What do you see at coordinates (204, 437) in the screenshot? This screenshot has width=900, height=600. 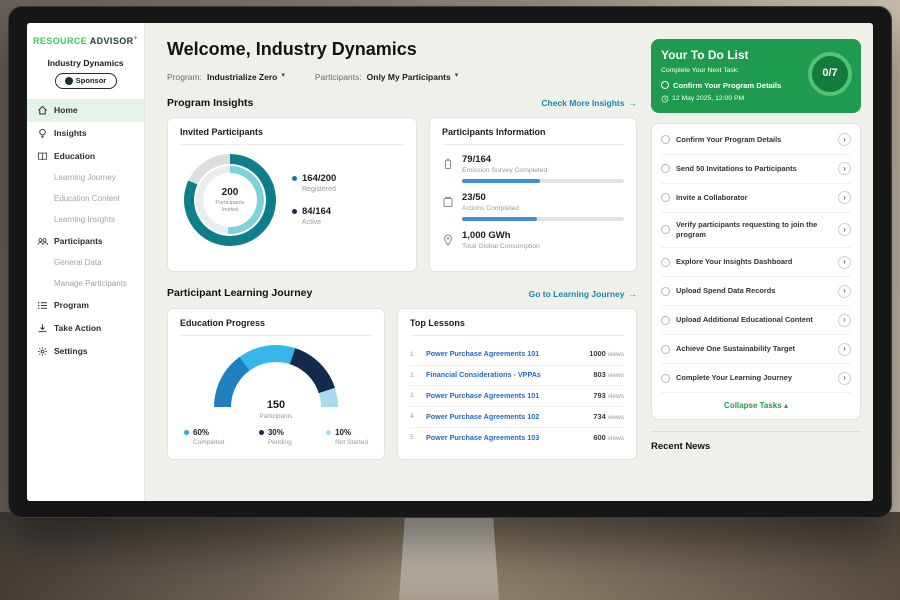 I see `legend-completed: 60% Completed` at bounding box center [204, 437].